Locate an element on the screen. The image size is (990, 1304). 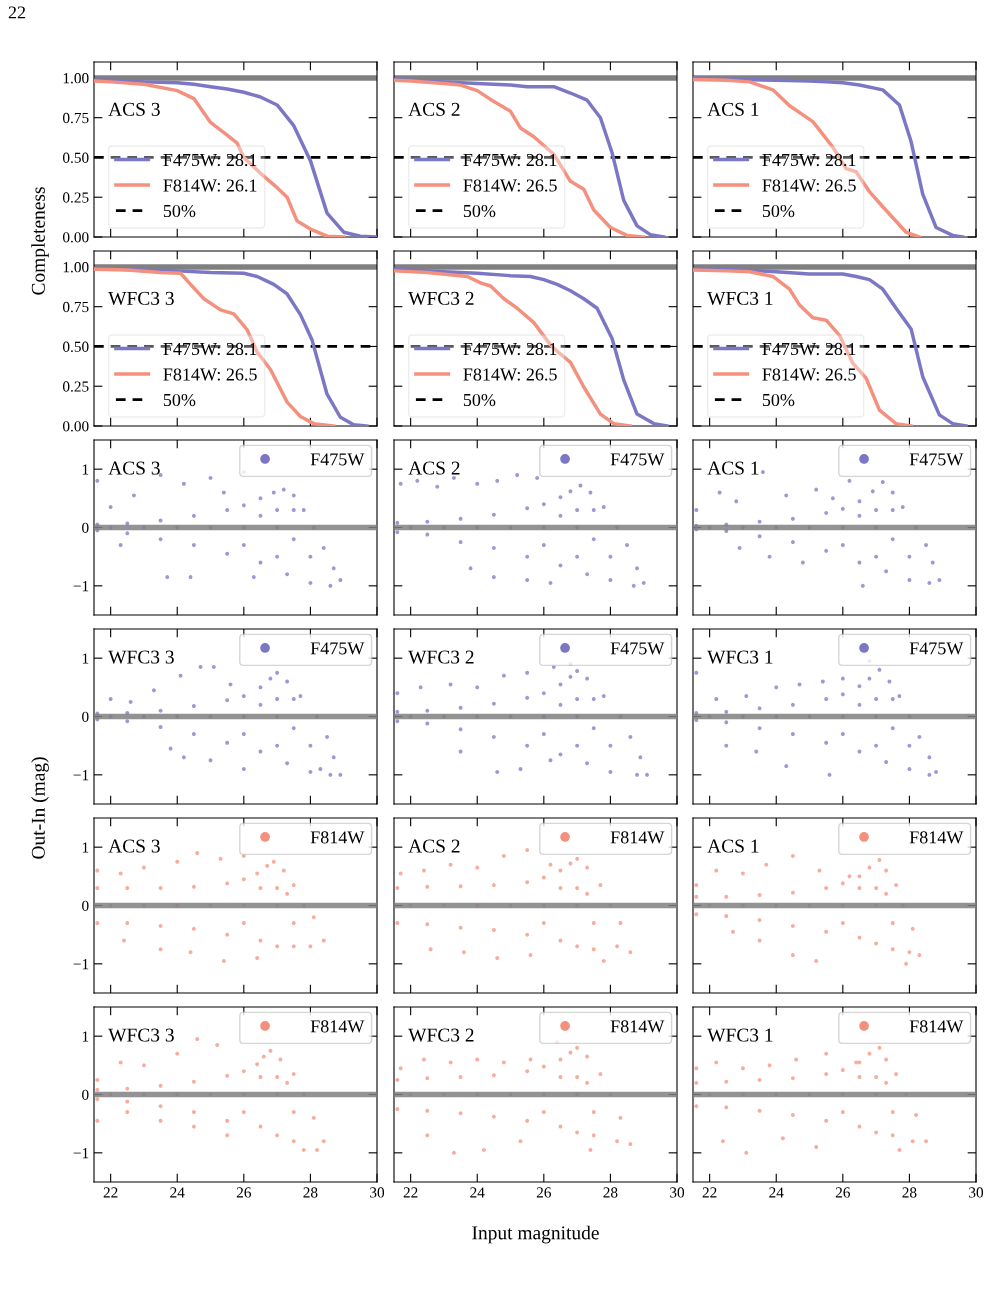
y-axis-title: Out-In (mag) is located at coordinates (40, 808).